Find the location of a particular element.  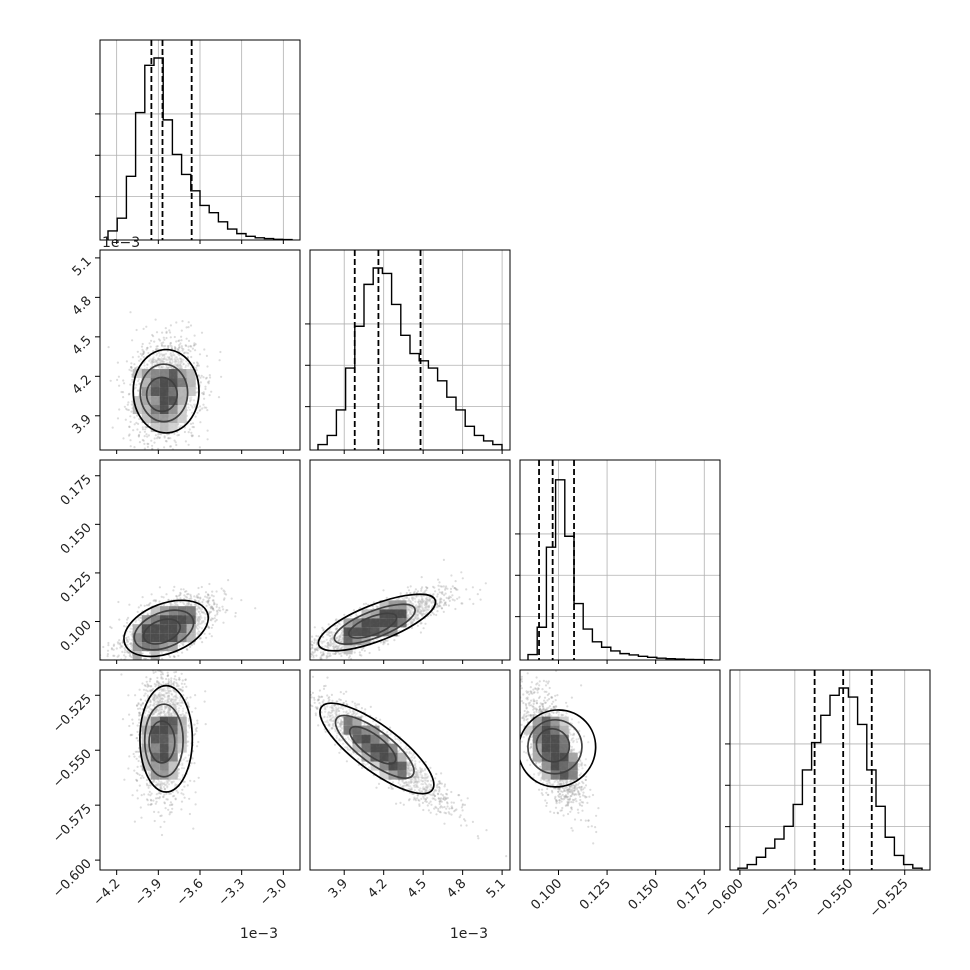

hist-panel-frame is located at coordinates (830, 770).